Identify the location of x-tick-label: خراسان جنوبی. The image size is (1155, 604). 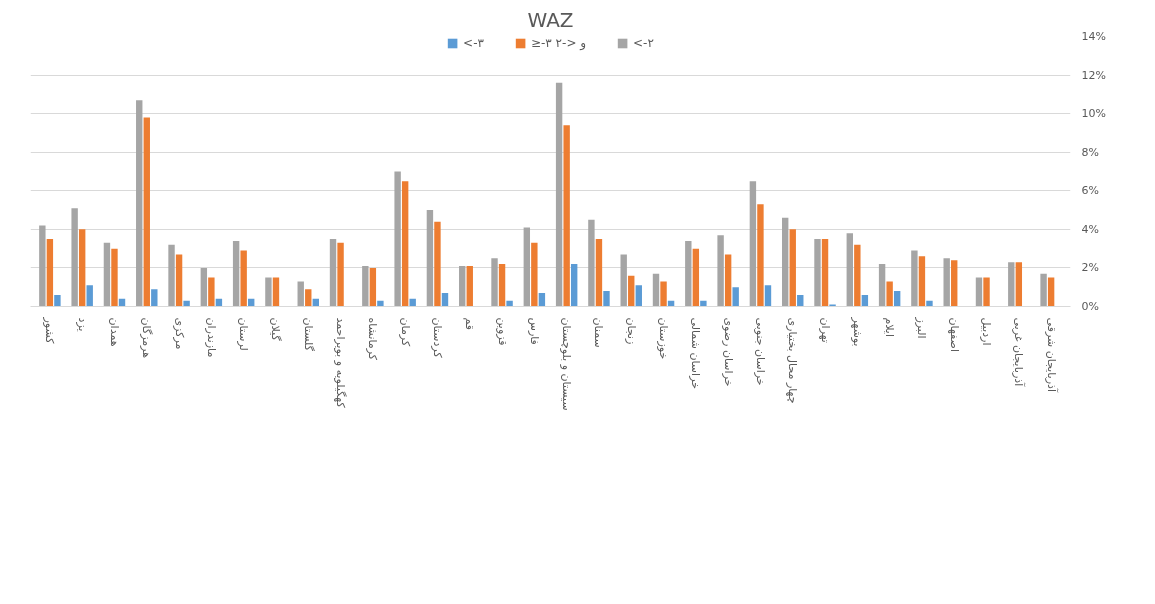
(760, 351).